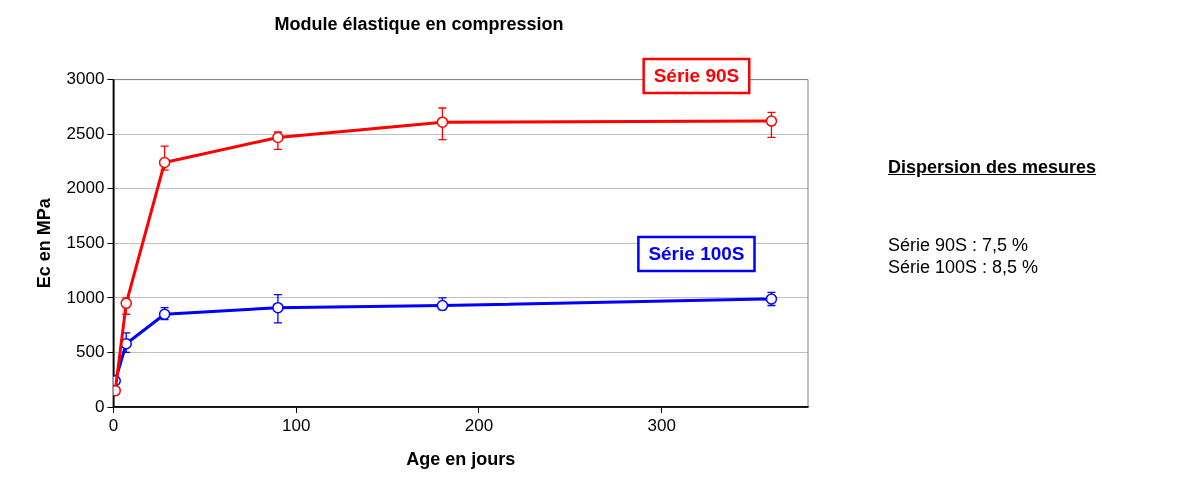 The image size is (1180, 495). Describe the element at coordinates (99, 406) in the screenshot. I see `y-tick-label: 0` at that location.